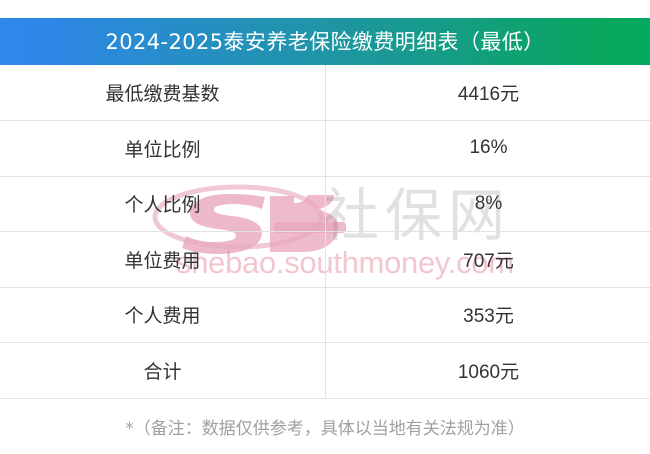  I want to click on row-label-min-base: 最低缴费基数, so click(163, 93).